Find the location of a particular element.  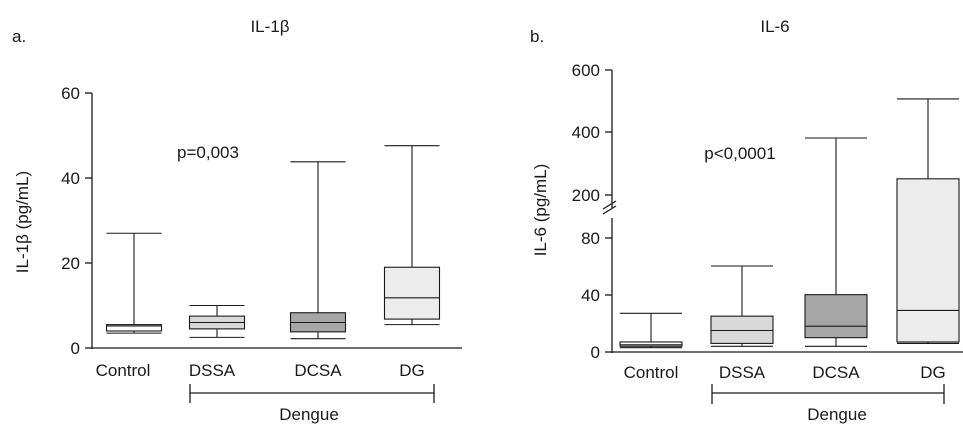

y-tick-label: 60 is located at coordinates (70, 93).